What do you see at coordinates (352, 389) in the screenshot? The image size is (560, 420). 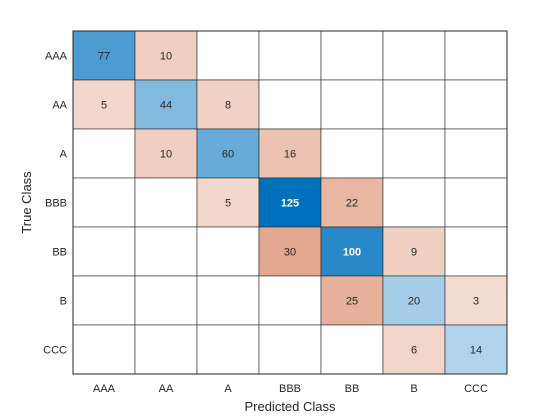 I see `x-tick-label: BB` at bounding box center [352, 389].